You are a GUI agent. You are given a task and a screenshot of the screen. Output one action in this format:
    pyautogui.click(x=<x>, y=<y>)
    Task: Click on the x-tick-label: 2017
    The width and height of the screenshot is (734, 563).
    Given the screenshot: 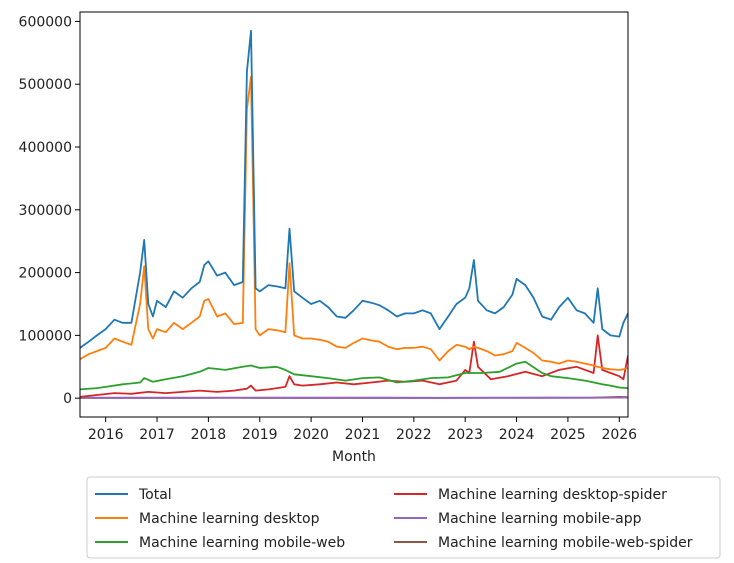 What is the action you would take?
    pyautogui.click(x=157, y=435)
    